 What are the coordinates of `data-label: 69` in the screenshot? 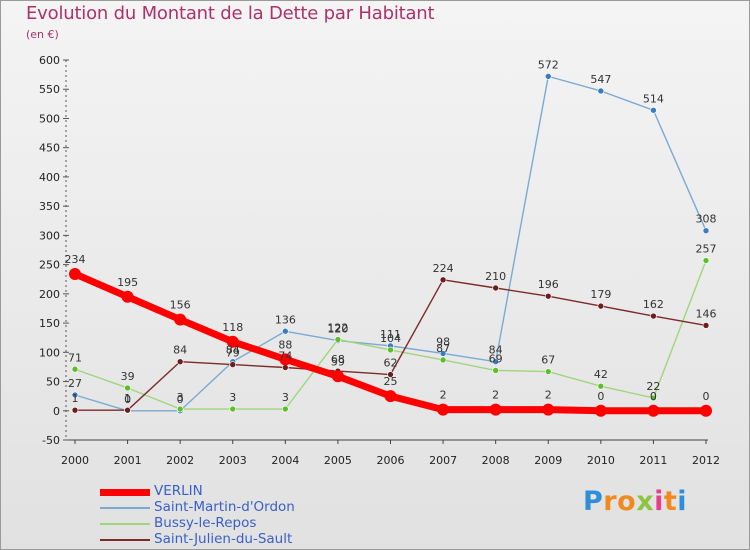 It's located at (496, 358).